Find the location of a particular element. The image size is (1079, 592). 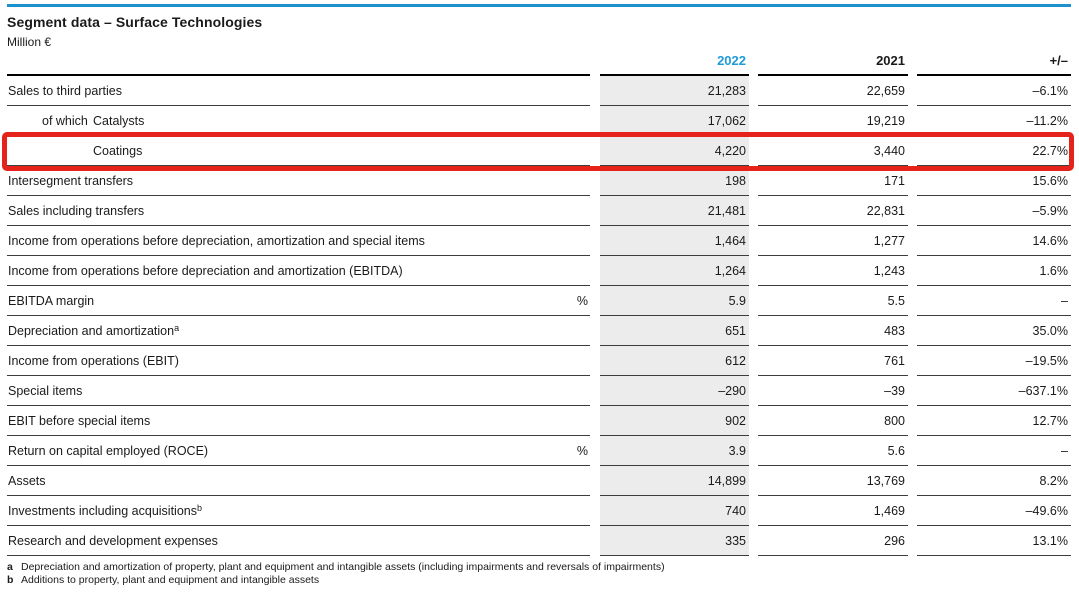

value-change: 22.7% is located at coordinates (994, 151).